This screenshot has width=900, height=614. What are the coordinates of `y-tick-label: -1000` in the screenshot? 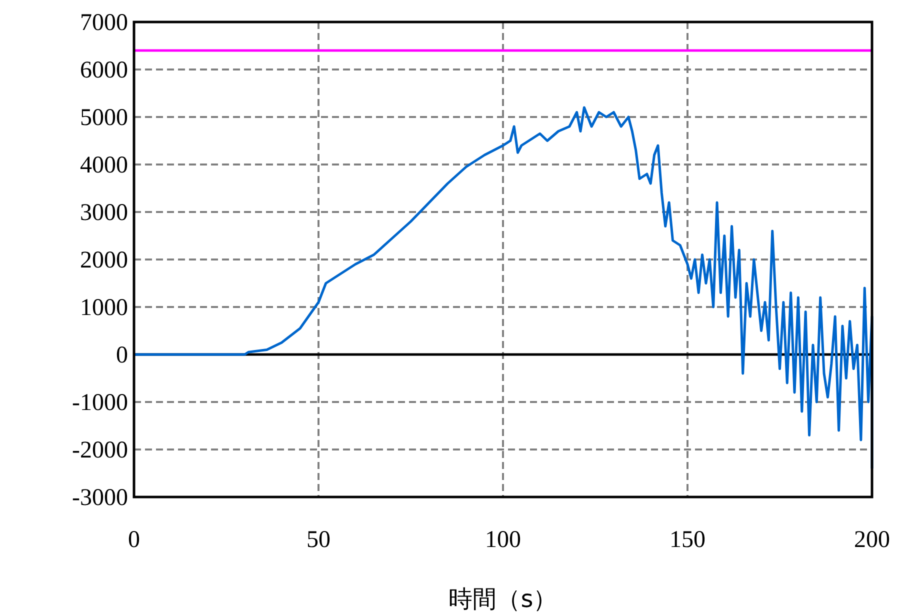 It's located at (100, 403).